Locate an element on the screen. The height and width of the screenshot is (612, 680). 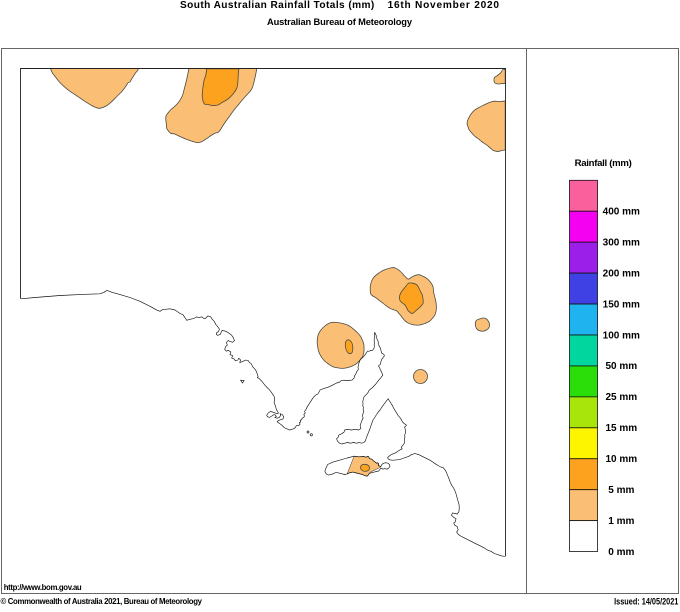
svg-text: http://www.bom.gov.au is located at coordinates (43, 587).